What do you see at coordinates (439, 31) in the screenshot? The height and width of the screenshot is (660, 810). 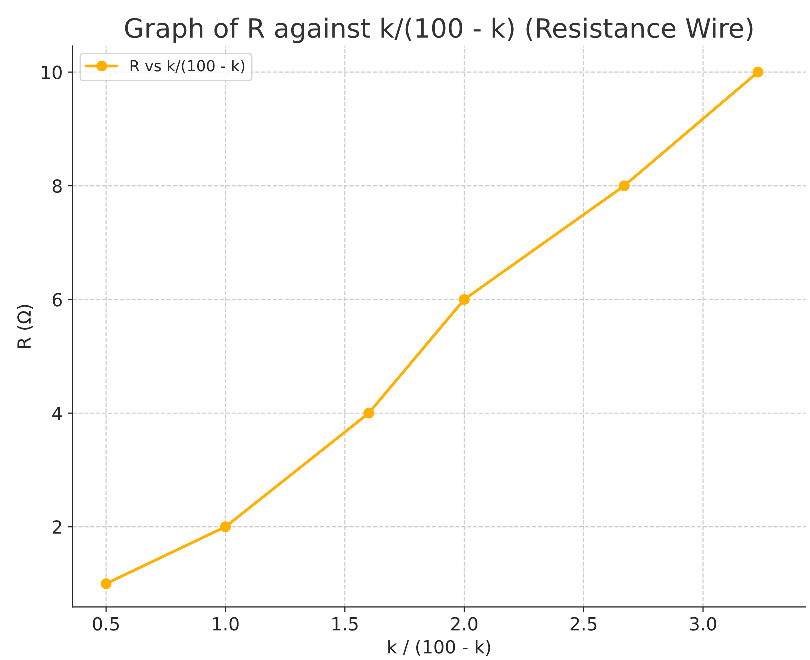 I see `chart-title: Graph of R against k/(100 - k) (Resistance Wire)` at bounding box center [439, 31].